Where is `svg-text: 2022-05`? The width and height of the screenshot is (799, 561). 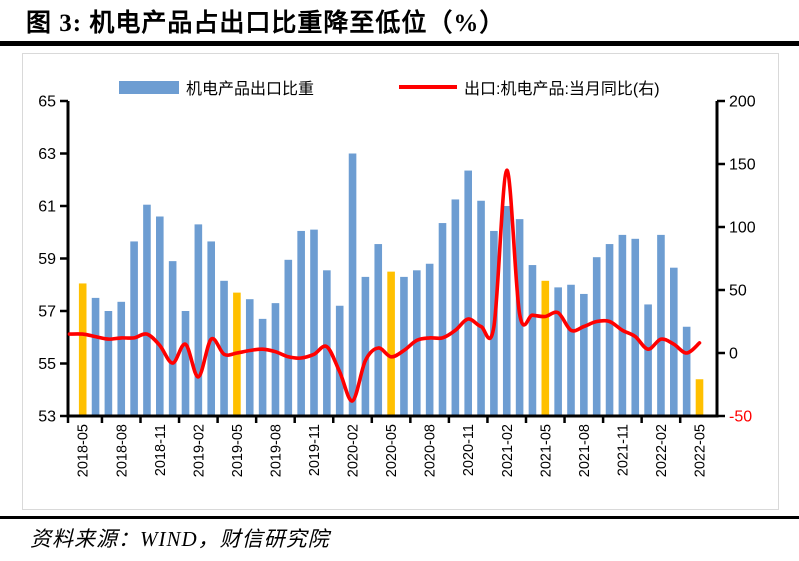
svg-text: 2022-05 is located at coordinates (701, 450).